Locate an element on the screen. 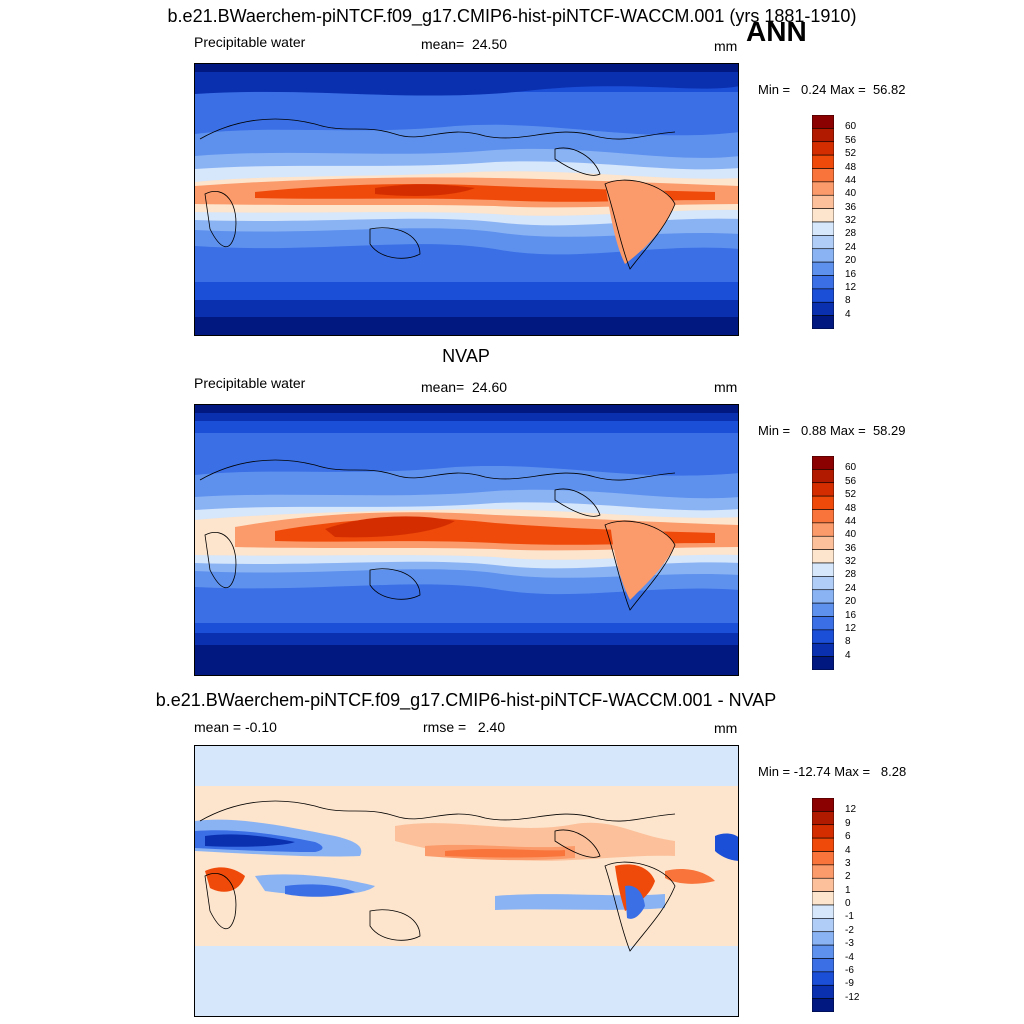  mean-label: mean = -0.10 is located at coordinates (235, 727).